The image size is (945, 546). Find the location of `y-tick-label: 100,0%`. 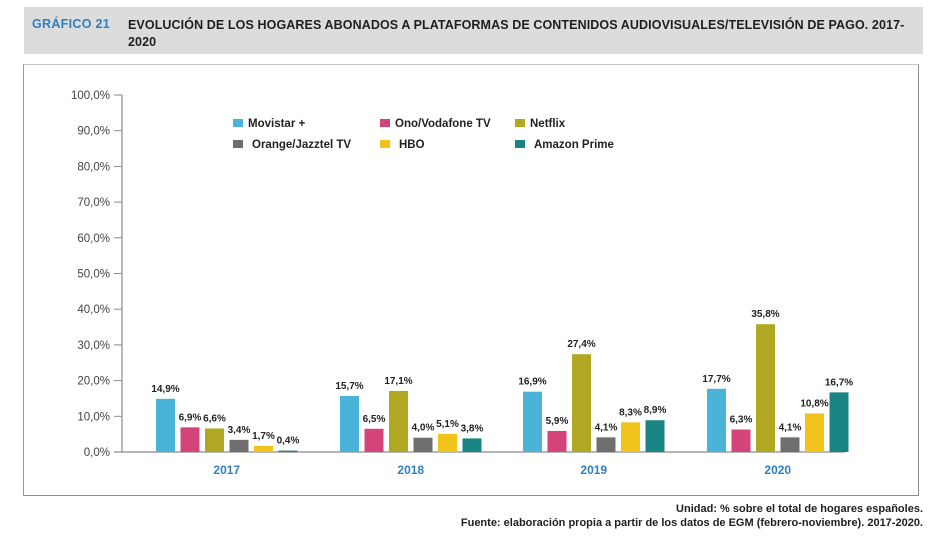

y-tick-label: 100,0% is located at coordinates (90, 96).